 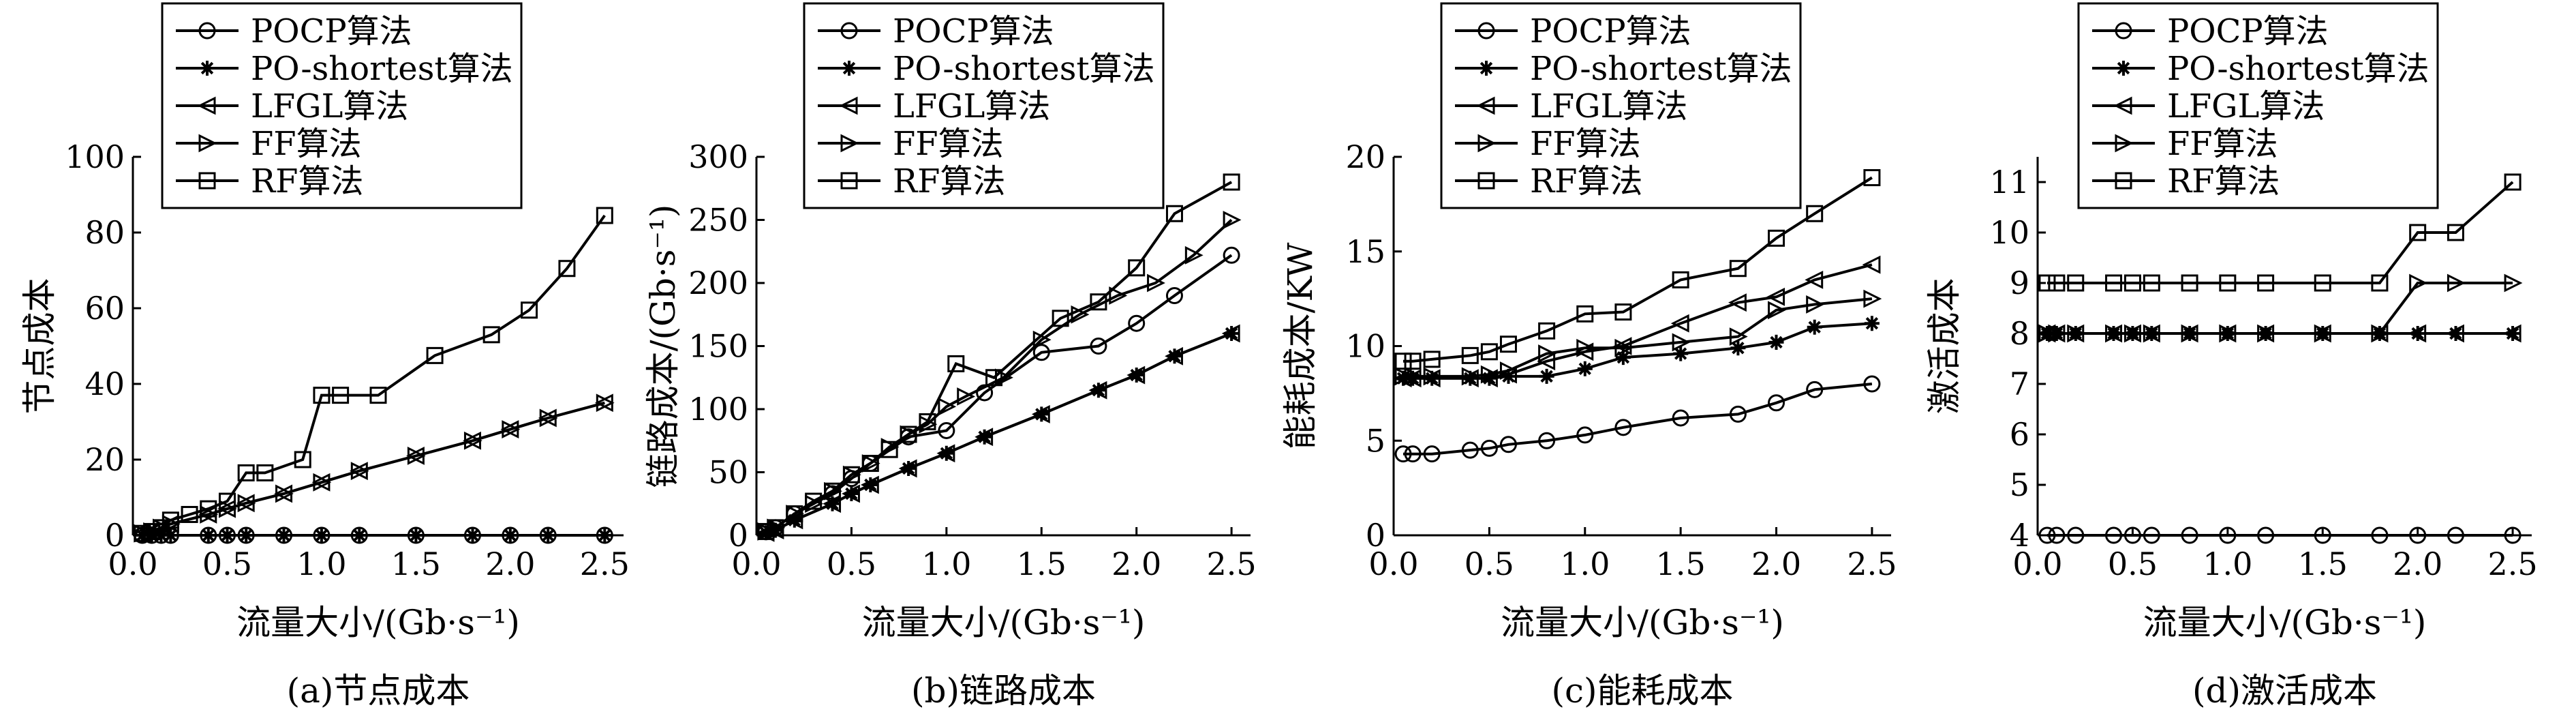 I want to click on x-tick-label: 1.0, so click(x=946, y=564).